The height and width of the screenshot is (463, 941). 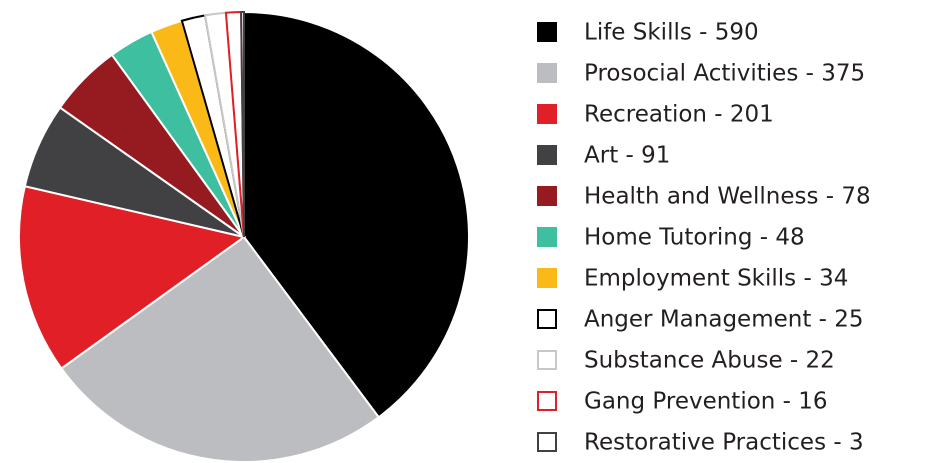 I want to click on legend-label: Prosocial Activities - 375, so click(x=724, y=74).